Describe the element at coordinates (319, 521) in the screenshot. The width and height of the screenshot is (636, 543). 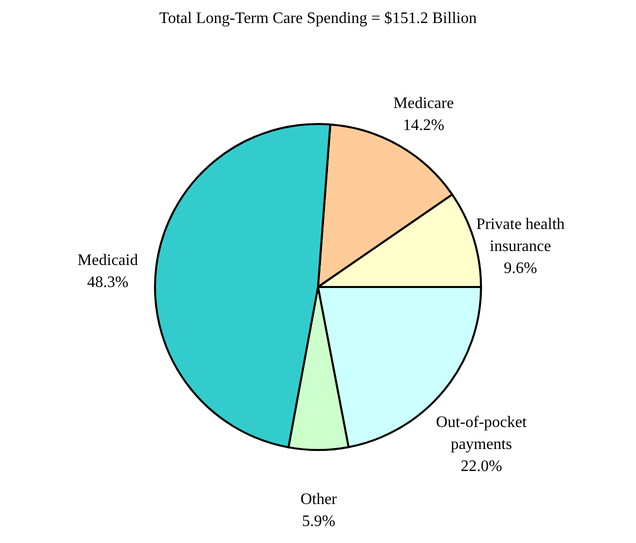
I see `data-label: 5.9%` at that location.